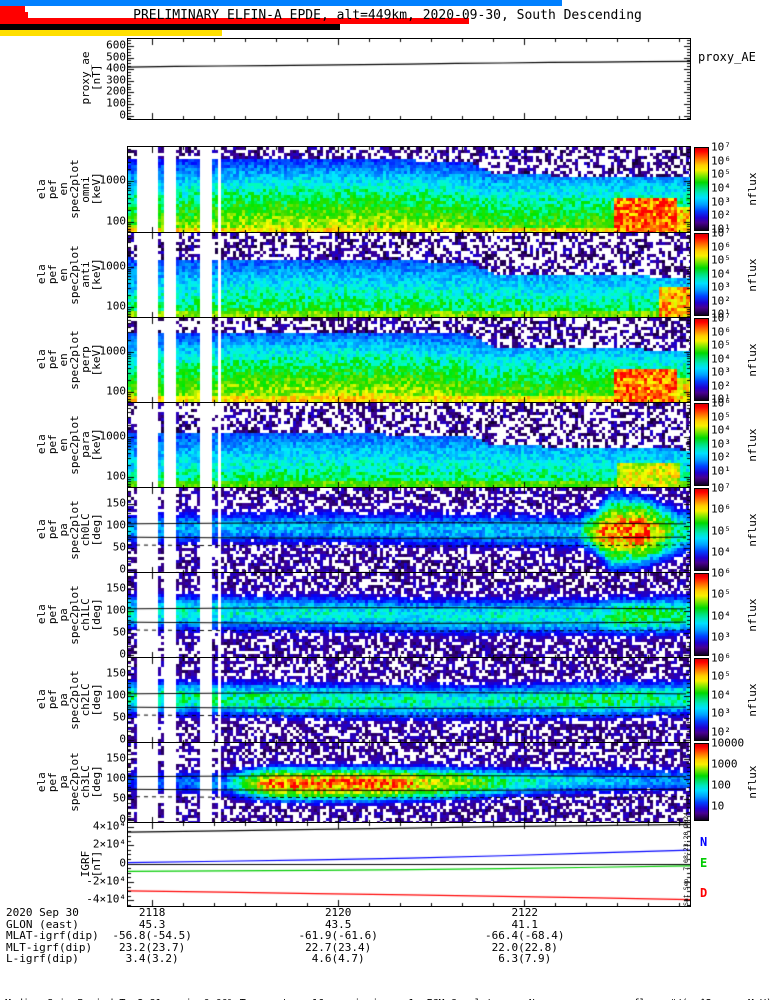  I want to click on en-anti-spectrogram-canvas, so click(409, 275).